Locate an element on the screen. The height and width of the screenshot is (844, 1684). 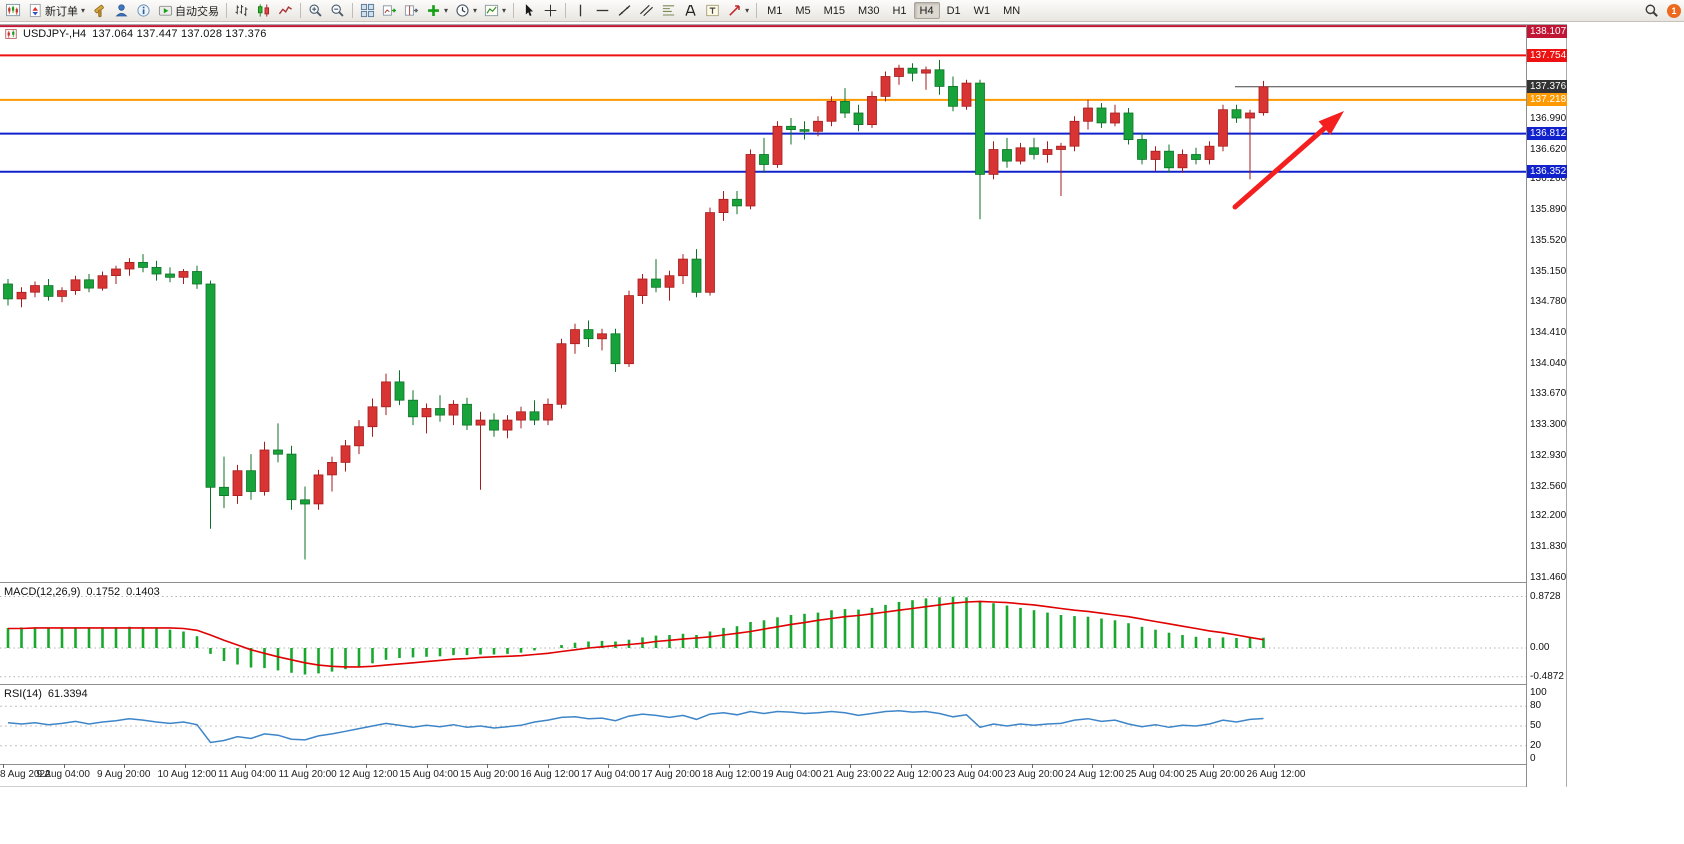
info-icon is located at coordinates (143, 10).